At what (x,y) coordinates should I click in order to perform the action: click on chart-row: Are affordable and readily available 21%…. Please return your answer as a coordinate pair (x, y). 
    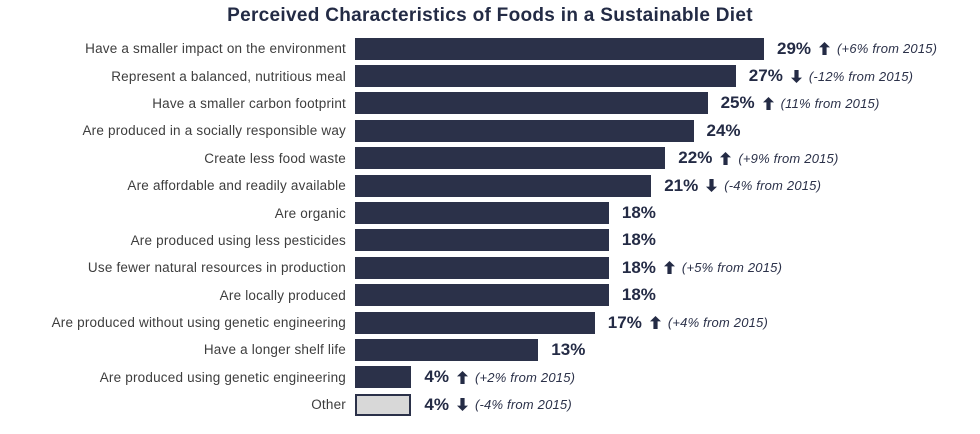
    Looking at the image, I should click on (490, 185).